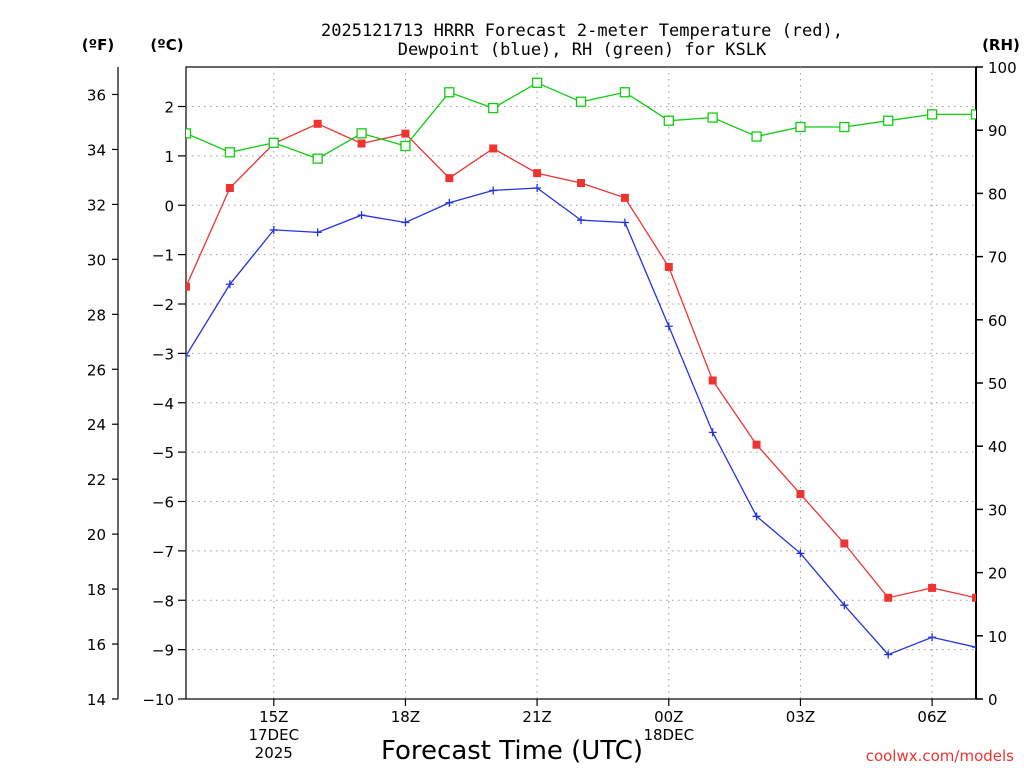 The width and height of the screenshot is (1024, 768). I want to click on fahrenheit-tick-label: 14, so click(96, 700).